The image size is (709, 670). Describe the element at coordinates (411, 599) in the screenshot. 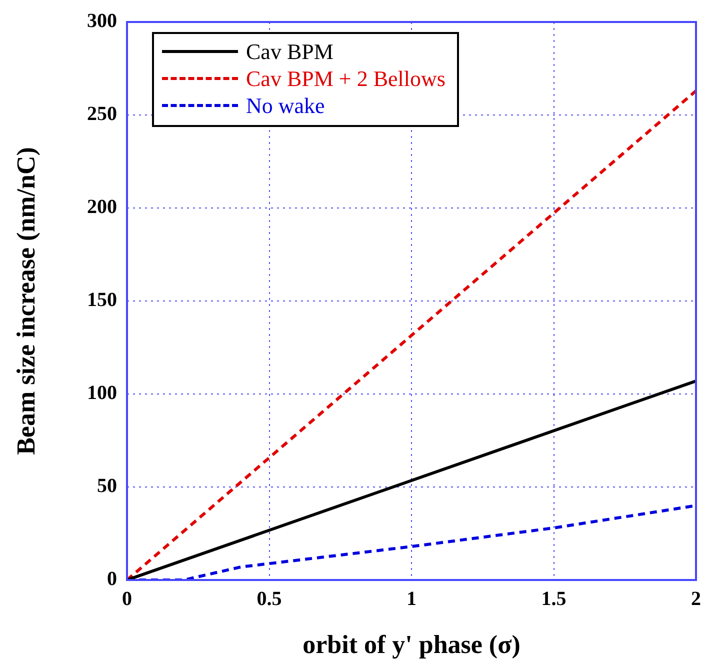

I see `x-tick-label: 1` at that location.